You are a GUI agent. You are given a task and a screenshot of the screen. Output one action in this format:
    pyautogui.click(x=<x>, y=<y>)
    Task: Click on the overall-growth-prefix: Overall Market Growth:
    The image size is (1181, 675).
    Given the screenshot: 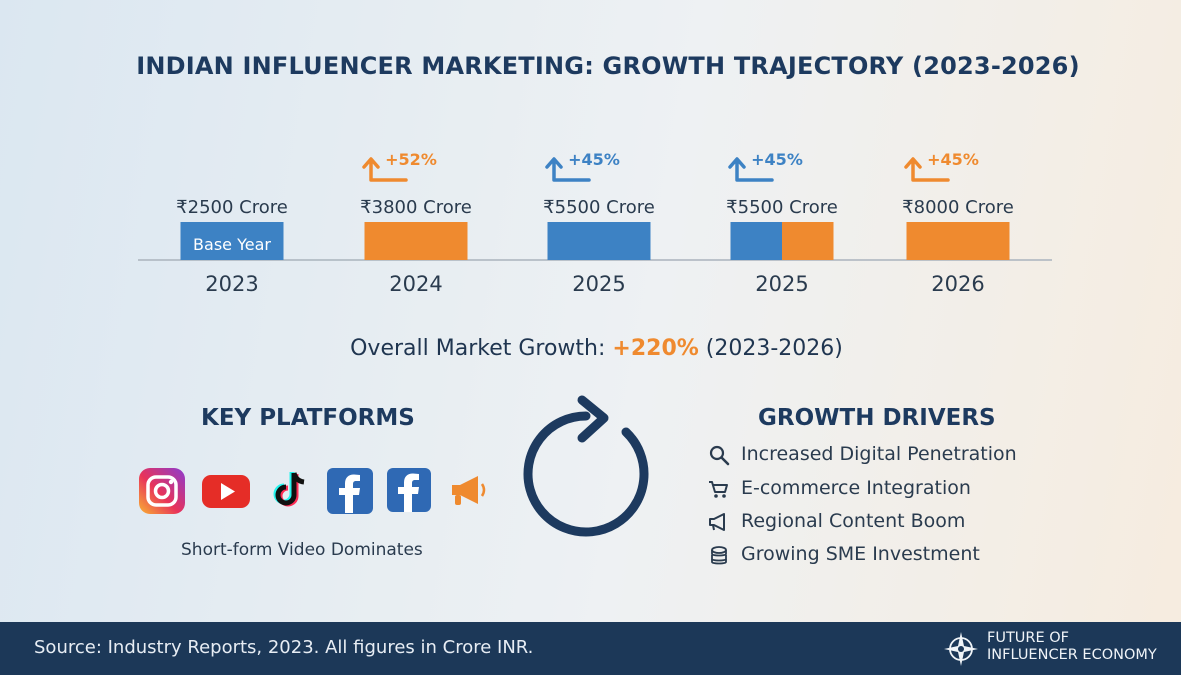 What is the action you would take?
    pyautogui.click(x=481, y=348)
    